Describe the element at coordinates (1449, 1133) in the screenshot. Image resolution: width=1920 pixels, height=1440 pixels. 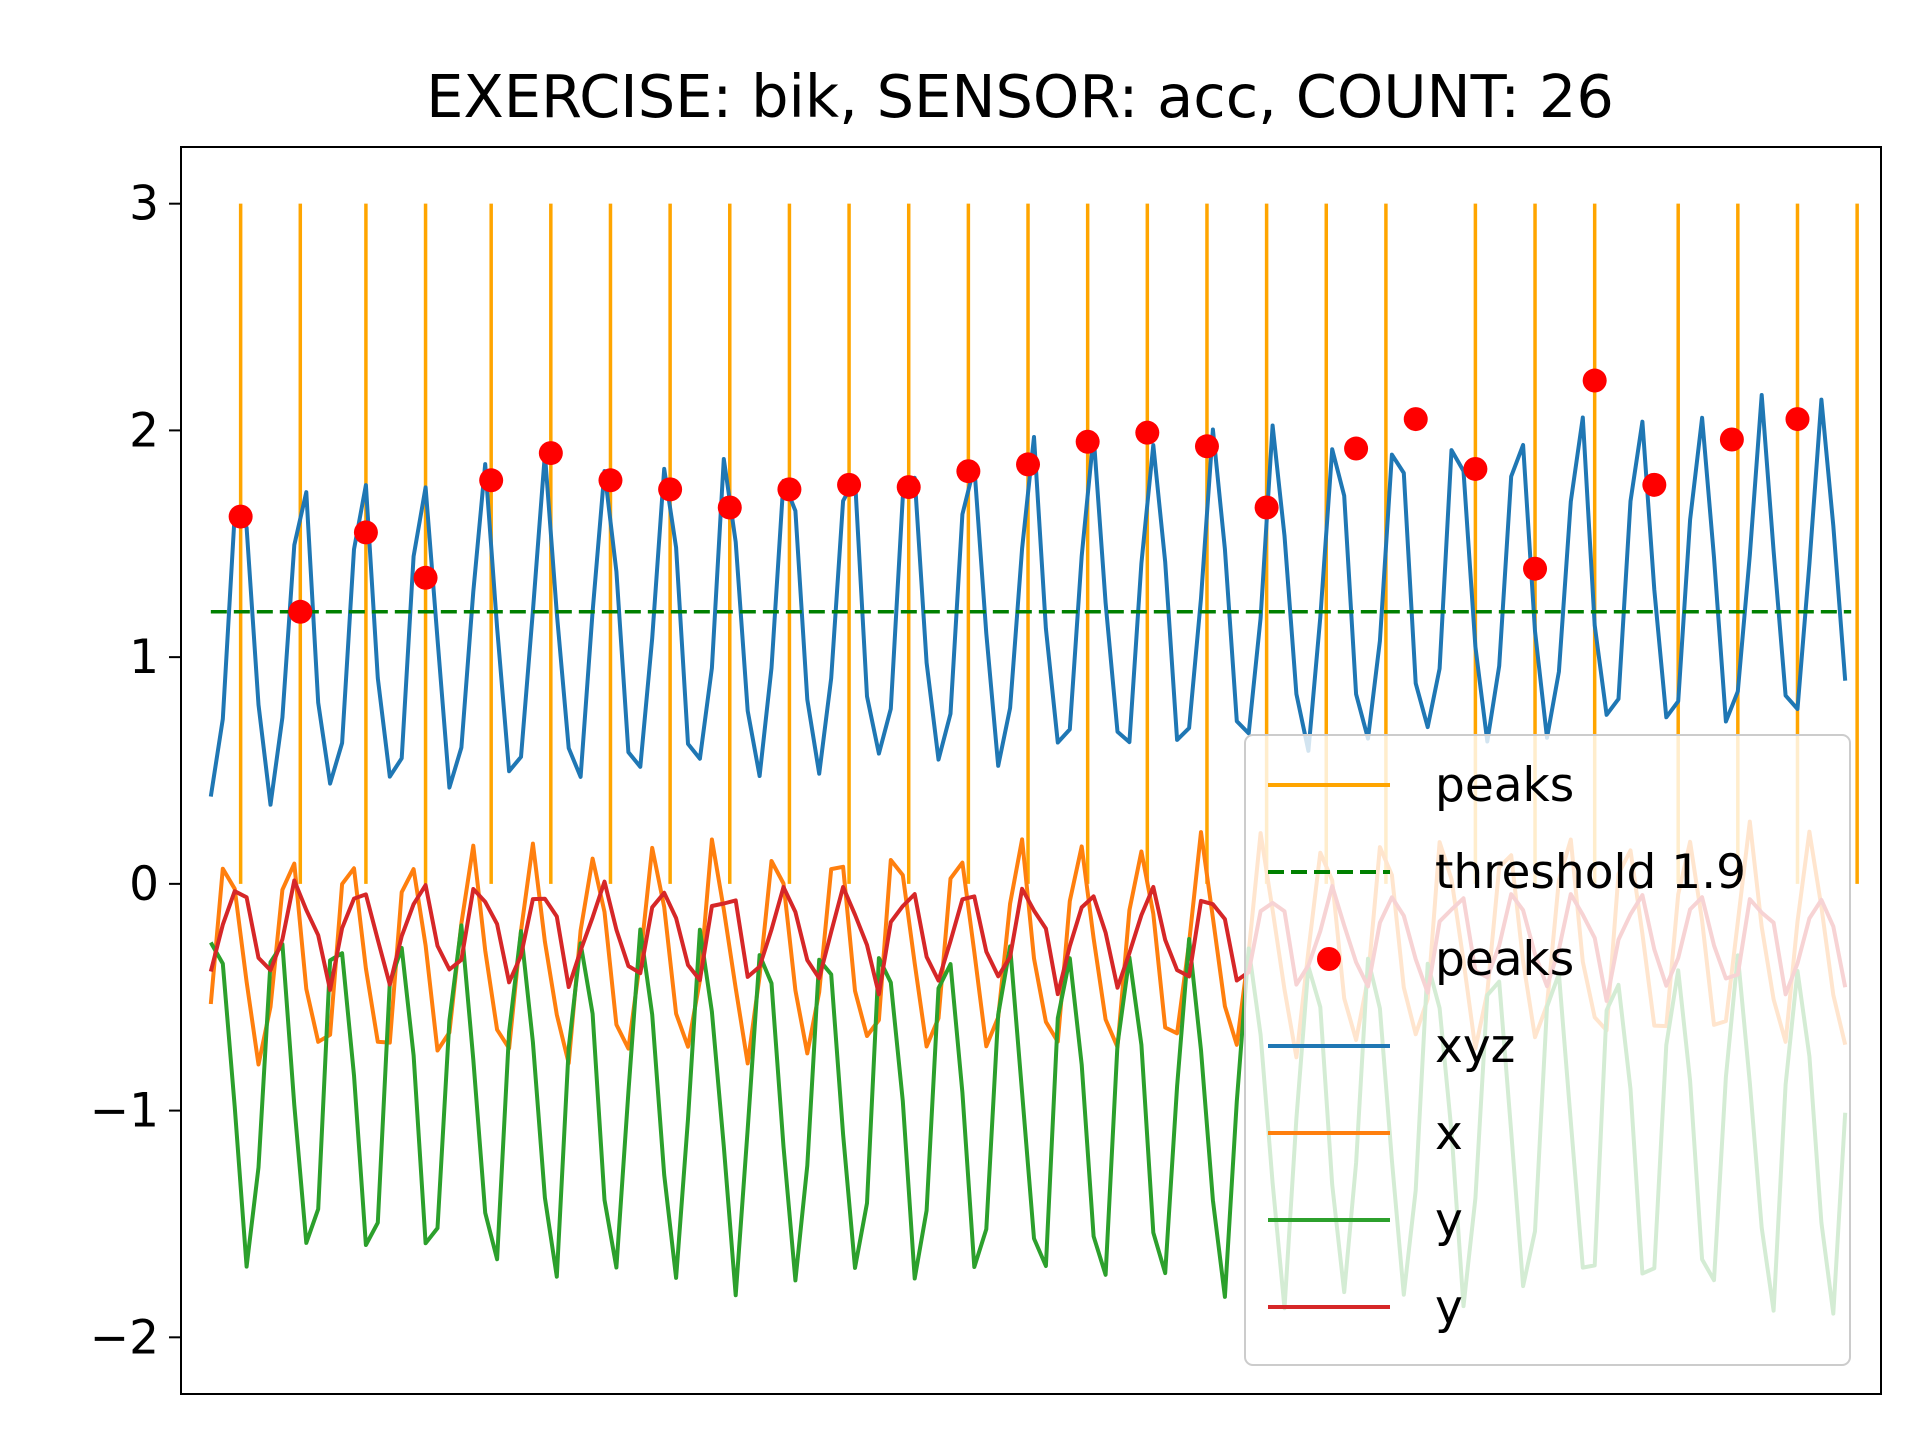
I see `legend-label: x` at that location.